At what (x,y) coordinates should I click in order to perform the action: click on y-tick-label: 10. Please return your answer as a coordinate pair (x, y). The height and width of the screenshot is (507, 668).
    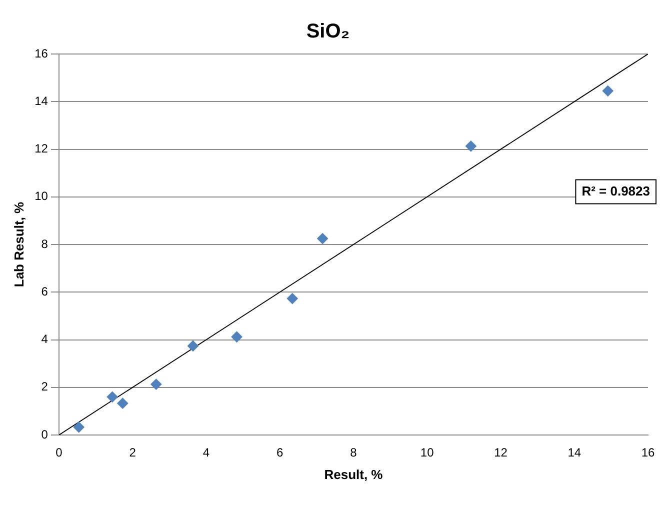
    Looking at the image, I should click on (41, 196).